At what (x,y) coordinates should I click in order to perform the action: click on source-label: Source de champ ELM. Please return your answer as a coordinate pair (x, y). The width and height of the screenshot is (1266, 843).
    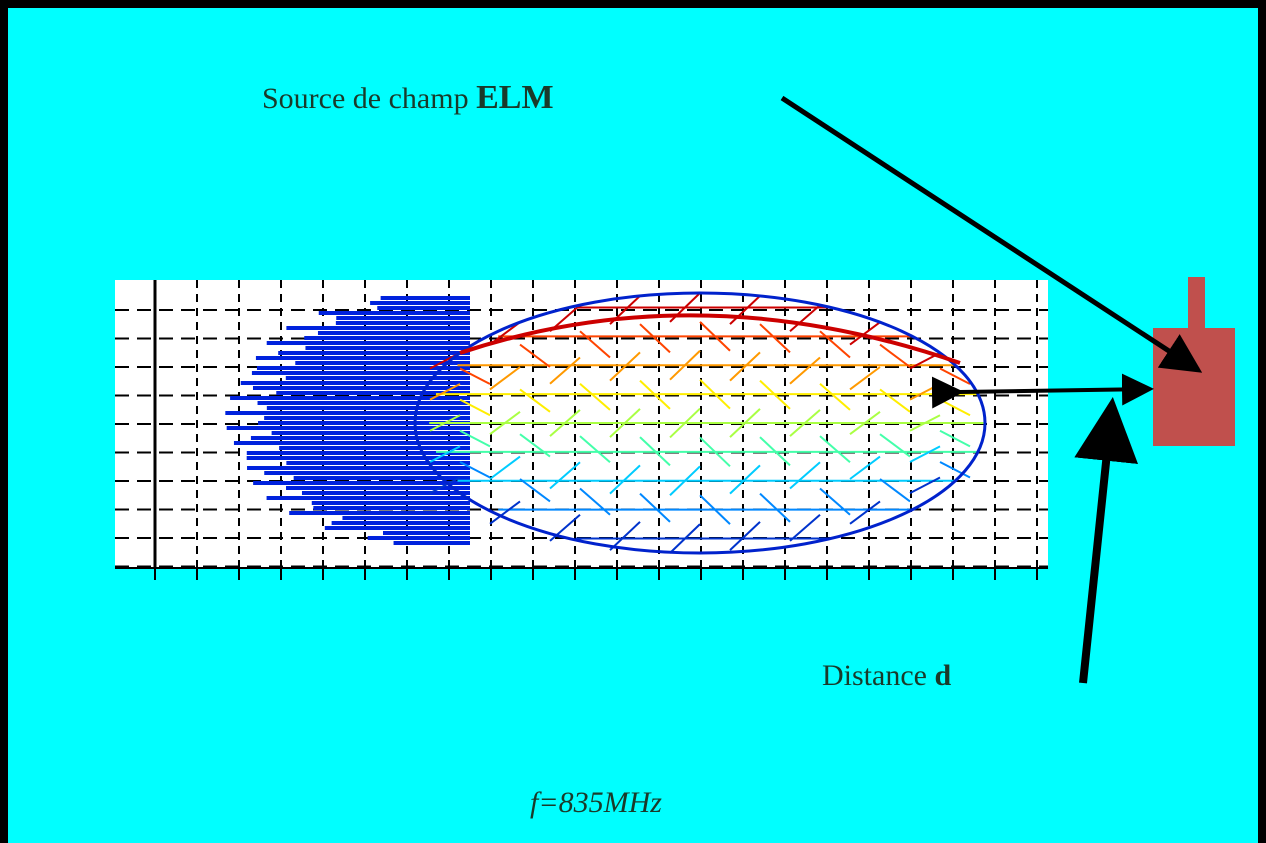
    Looking at the image, I should click on (408, 97).